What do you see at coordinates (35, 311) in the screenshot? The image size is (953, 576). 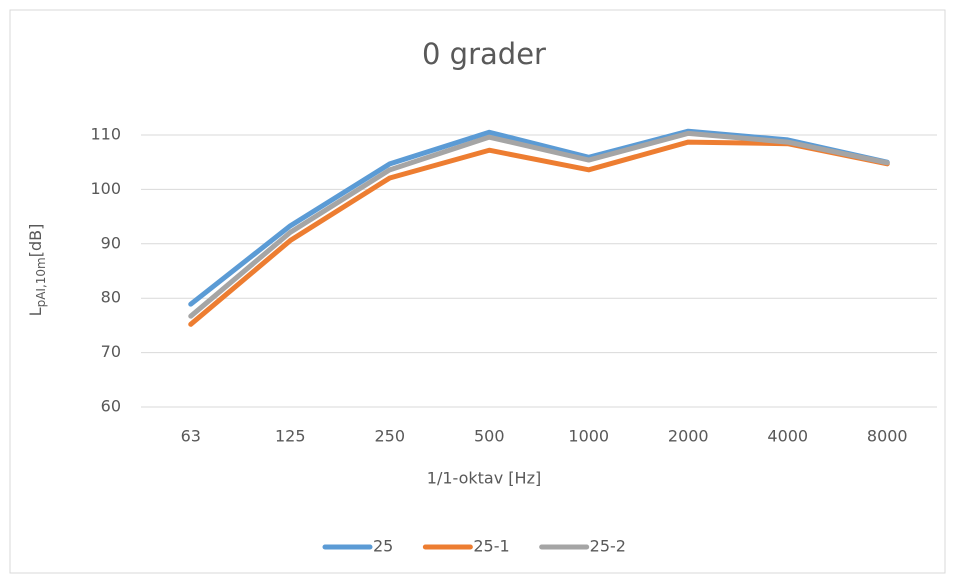 I see `y-label-main: L` at bounding box center [35, 311].